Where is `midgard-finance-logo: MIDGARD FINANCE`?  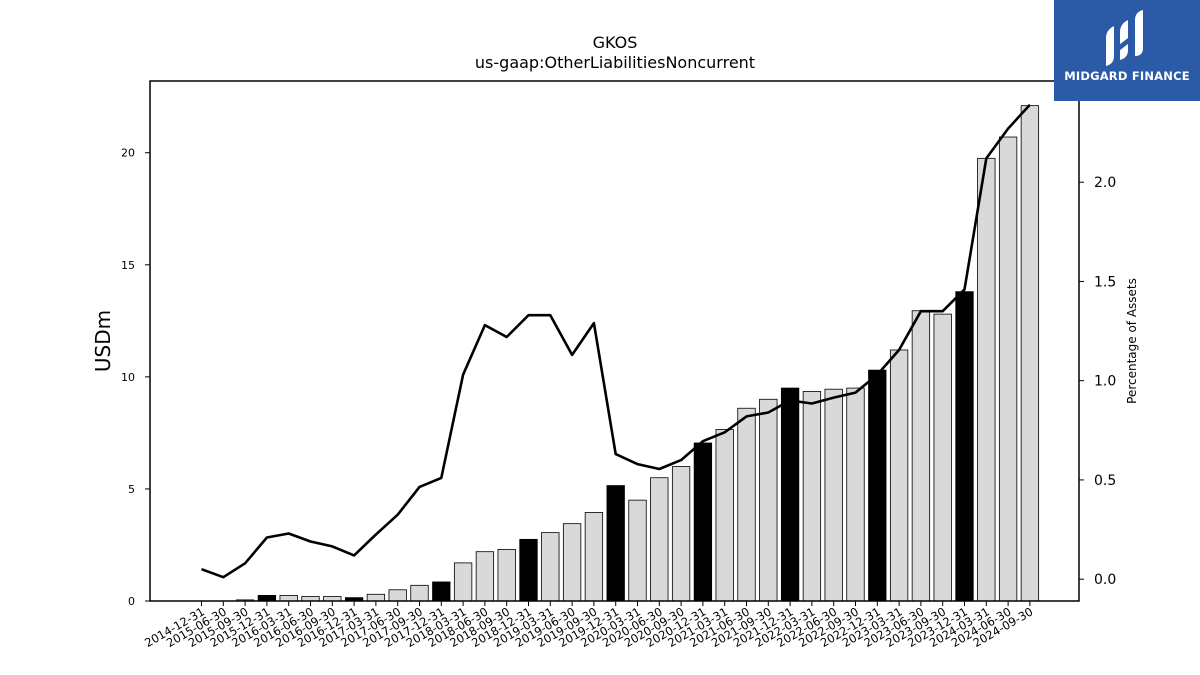
midgard-finance-logo: MIDGARD FINANCE is located at coordinates (1127, 50).